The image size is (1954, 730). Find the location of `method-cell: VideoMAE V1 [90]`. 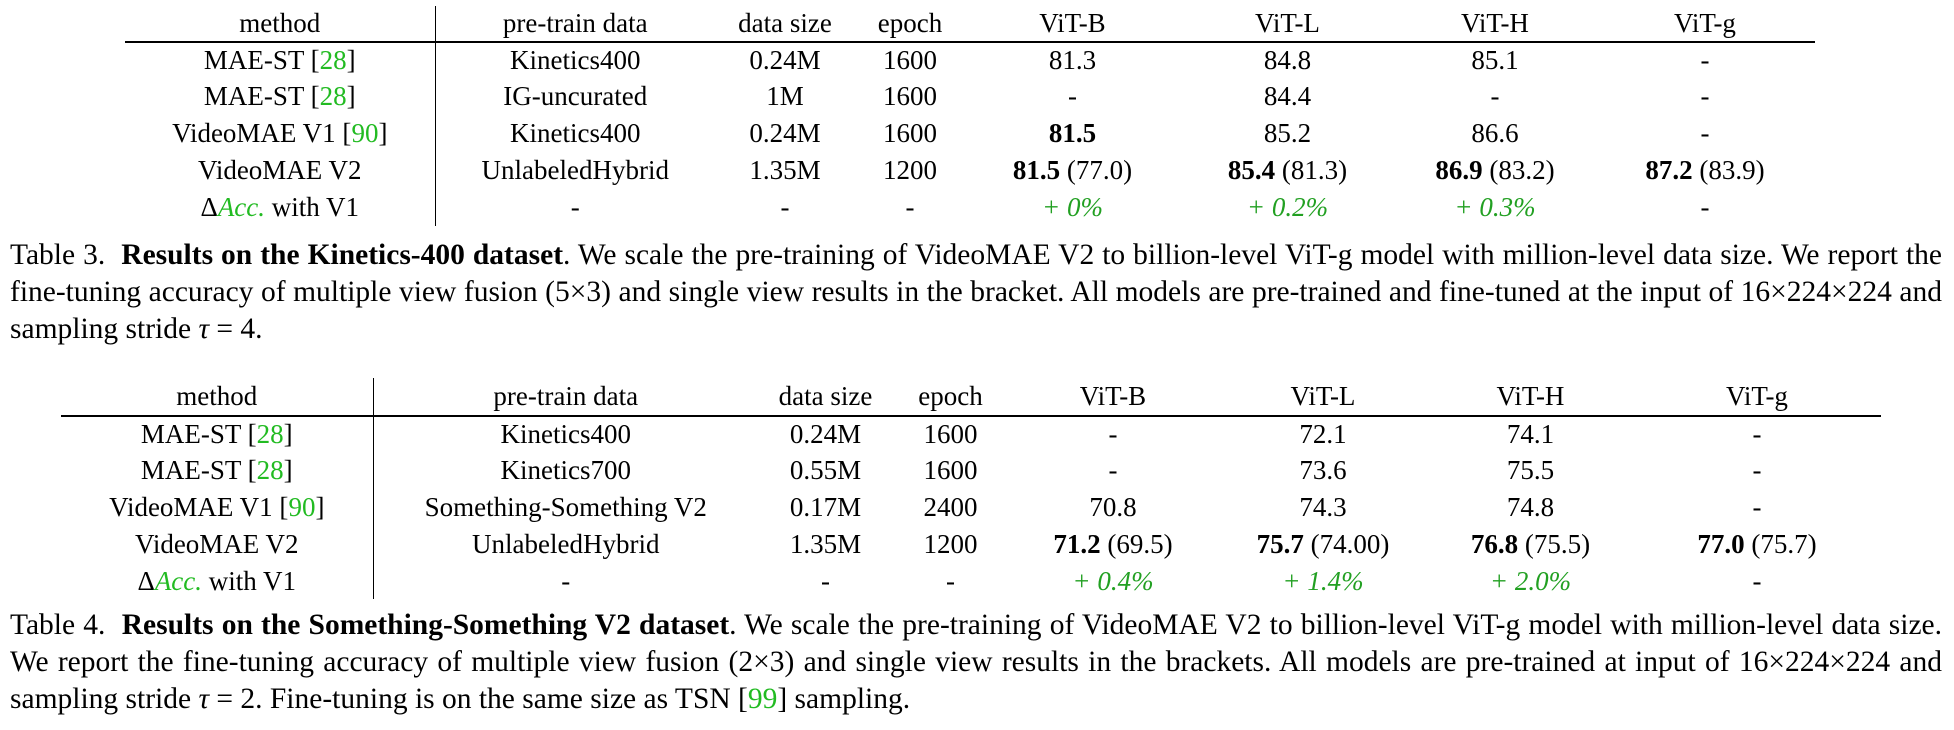

method-cell: VideoMAE V1 [90] is located at coordinates (217, 507).